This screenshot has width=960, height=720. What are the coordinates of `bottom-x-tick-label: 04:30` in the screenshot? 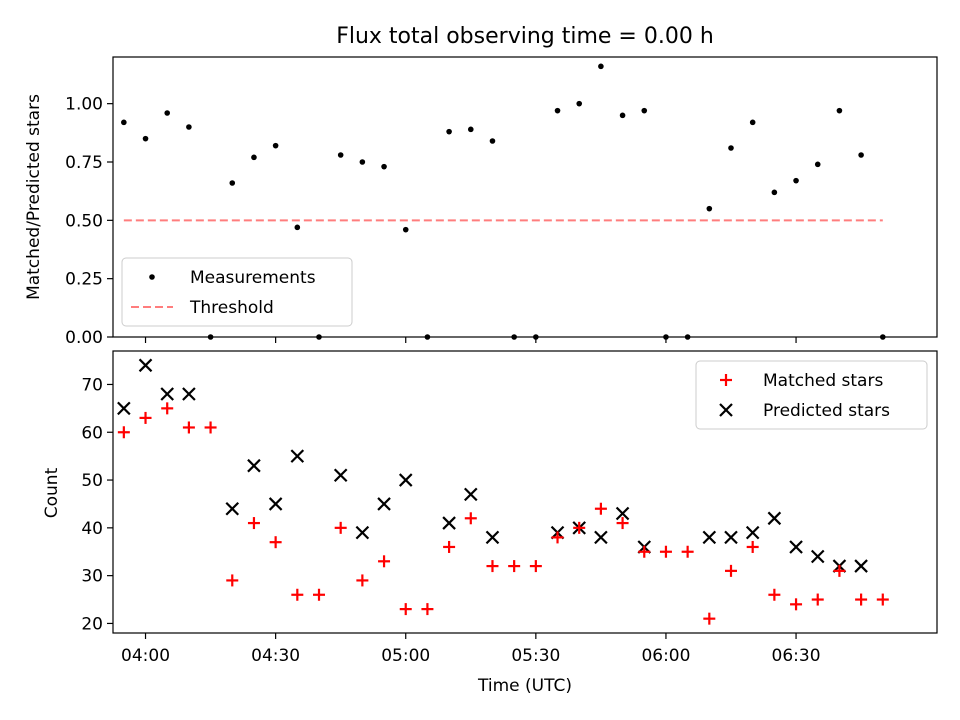 It's located at (275, 656).